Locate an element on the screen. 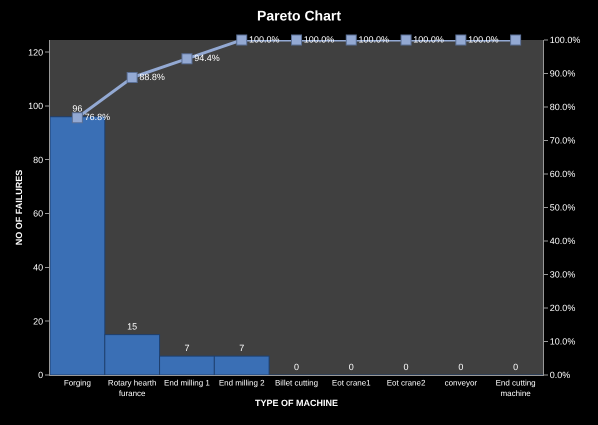 This screenshot has width=598, height=425. y-tick-label: 80 is located at coordinates (38, 159).